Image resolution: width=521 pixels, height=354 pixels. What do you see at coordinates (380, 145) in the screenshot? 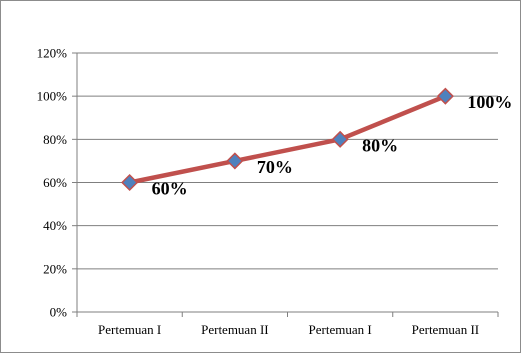
I see `data-label-2: 80%` at bounding box center [380, 145].